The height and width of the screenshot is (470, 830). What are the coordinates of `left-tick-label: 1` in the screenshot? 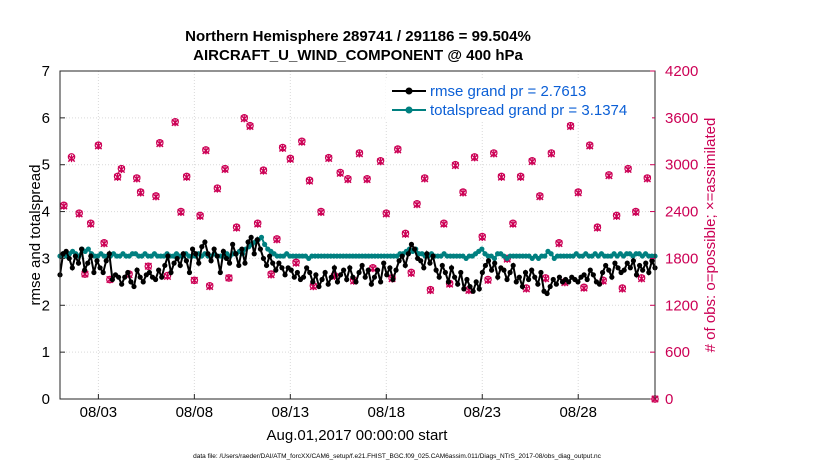 It's located at (46, 352).